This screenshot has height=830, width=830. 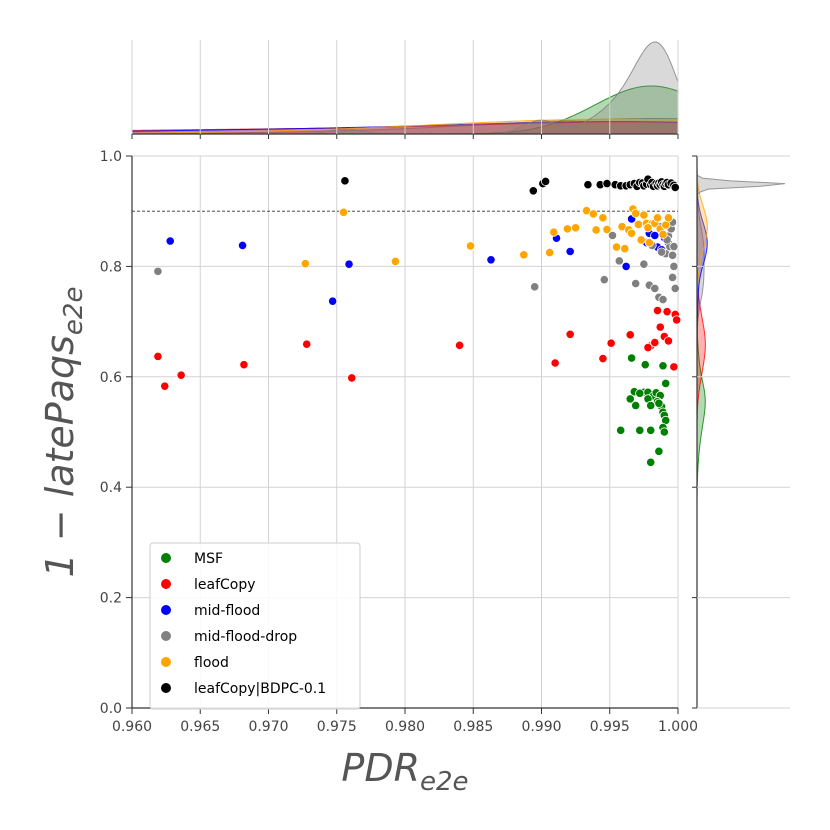 I want to click on x-tick-label: 0.995, so click(x=610, y=727).